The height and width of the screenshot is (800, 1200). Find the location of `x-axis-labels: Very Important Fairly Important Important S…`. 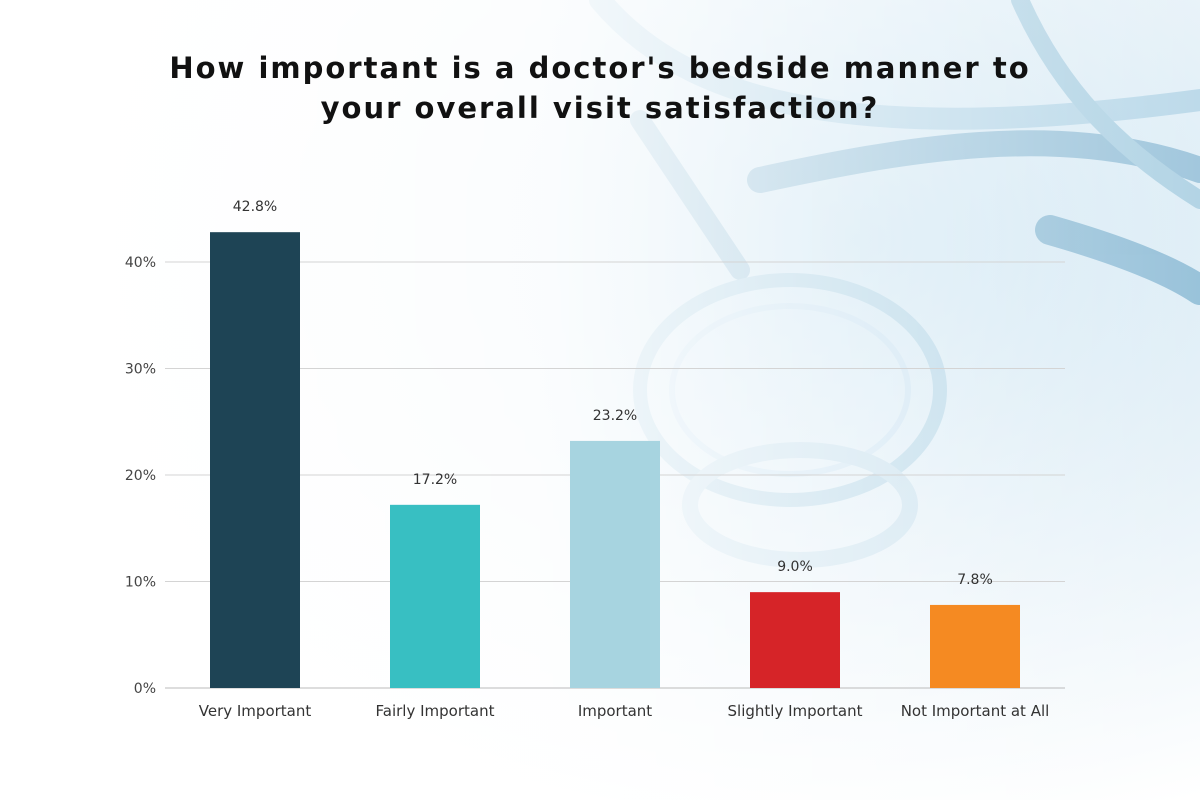

x-axis-labels: Very Important Fairly Important Important S… is located at coordinates (624, 711).